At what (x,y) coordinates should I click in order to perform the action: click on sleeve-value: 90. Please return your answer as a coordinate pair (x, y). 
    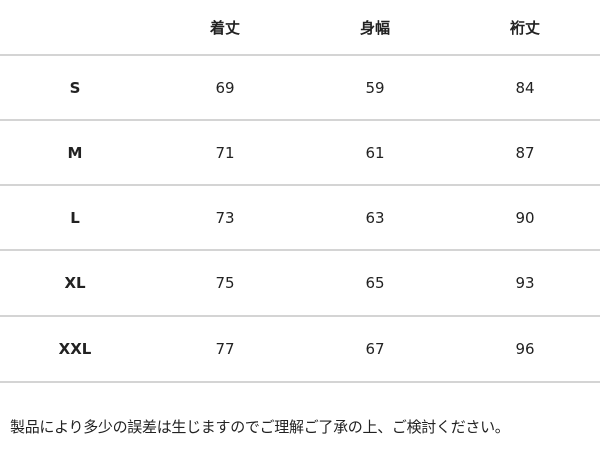
    Looking at the image, I should click on (525, 218).